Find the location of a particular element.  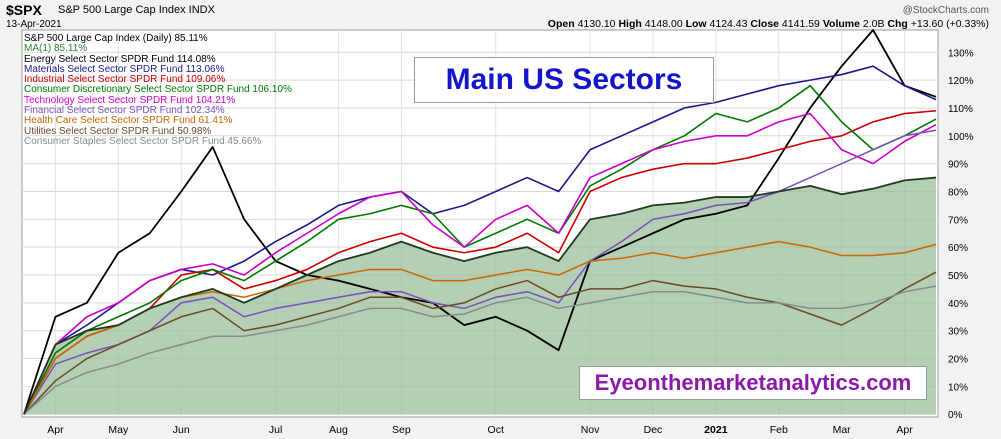

y-tick-label: 130% is located at coordinates (961, 53).